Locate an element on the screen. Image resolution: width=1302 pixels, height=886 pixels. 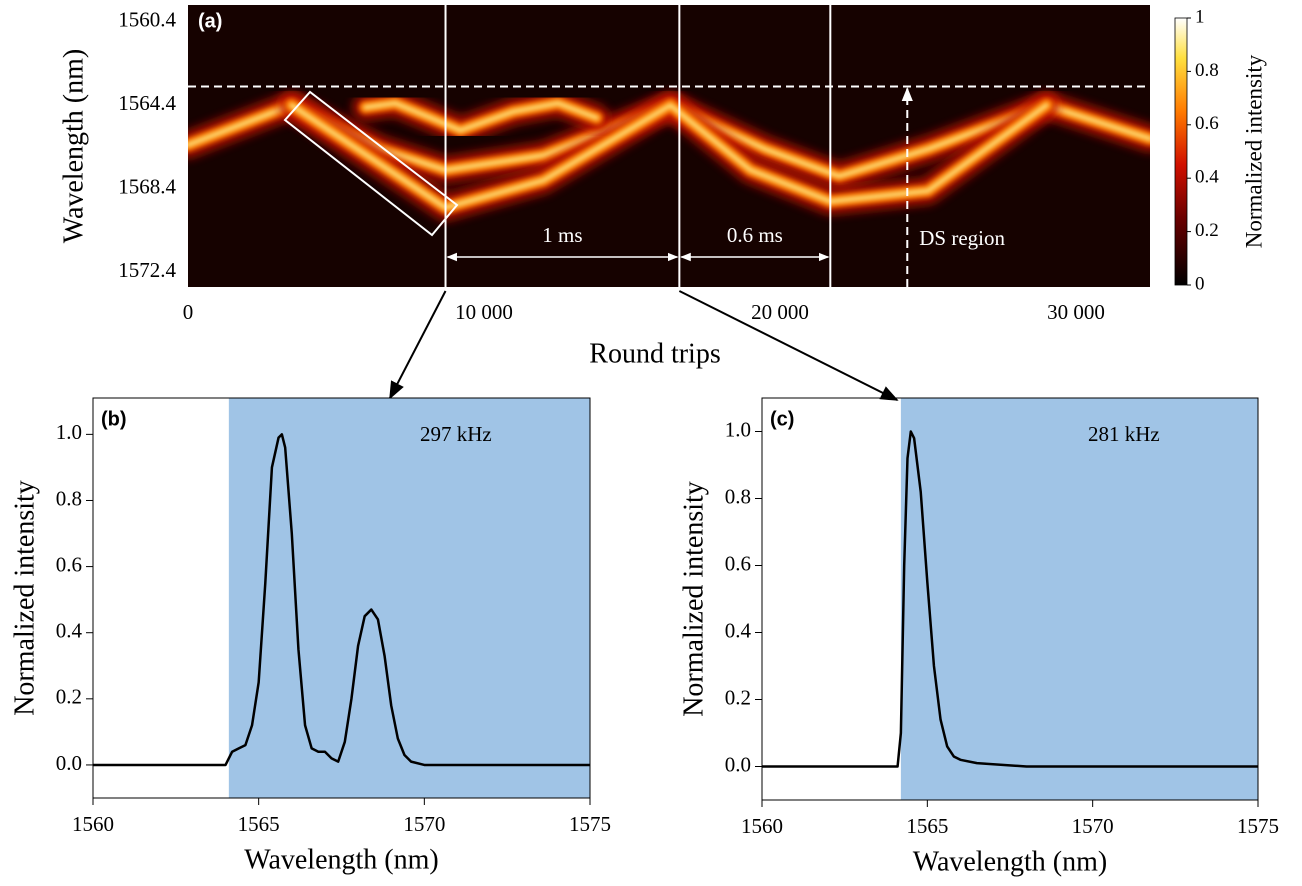
colorbar-tick-label: 0 is located at coordinates (1200, 283).